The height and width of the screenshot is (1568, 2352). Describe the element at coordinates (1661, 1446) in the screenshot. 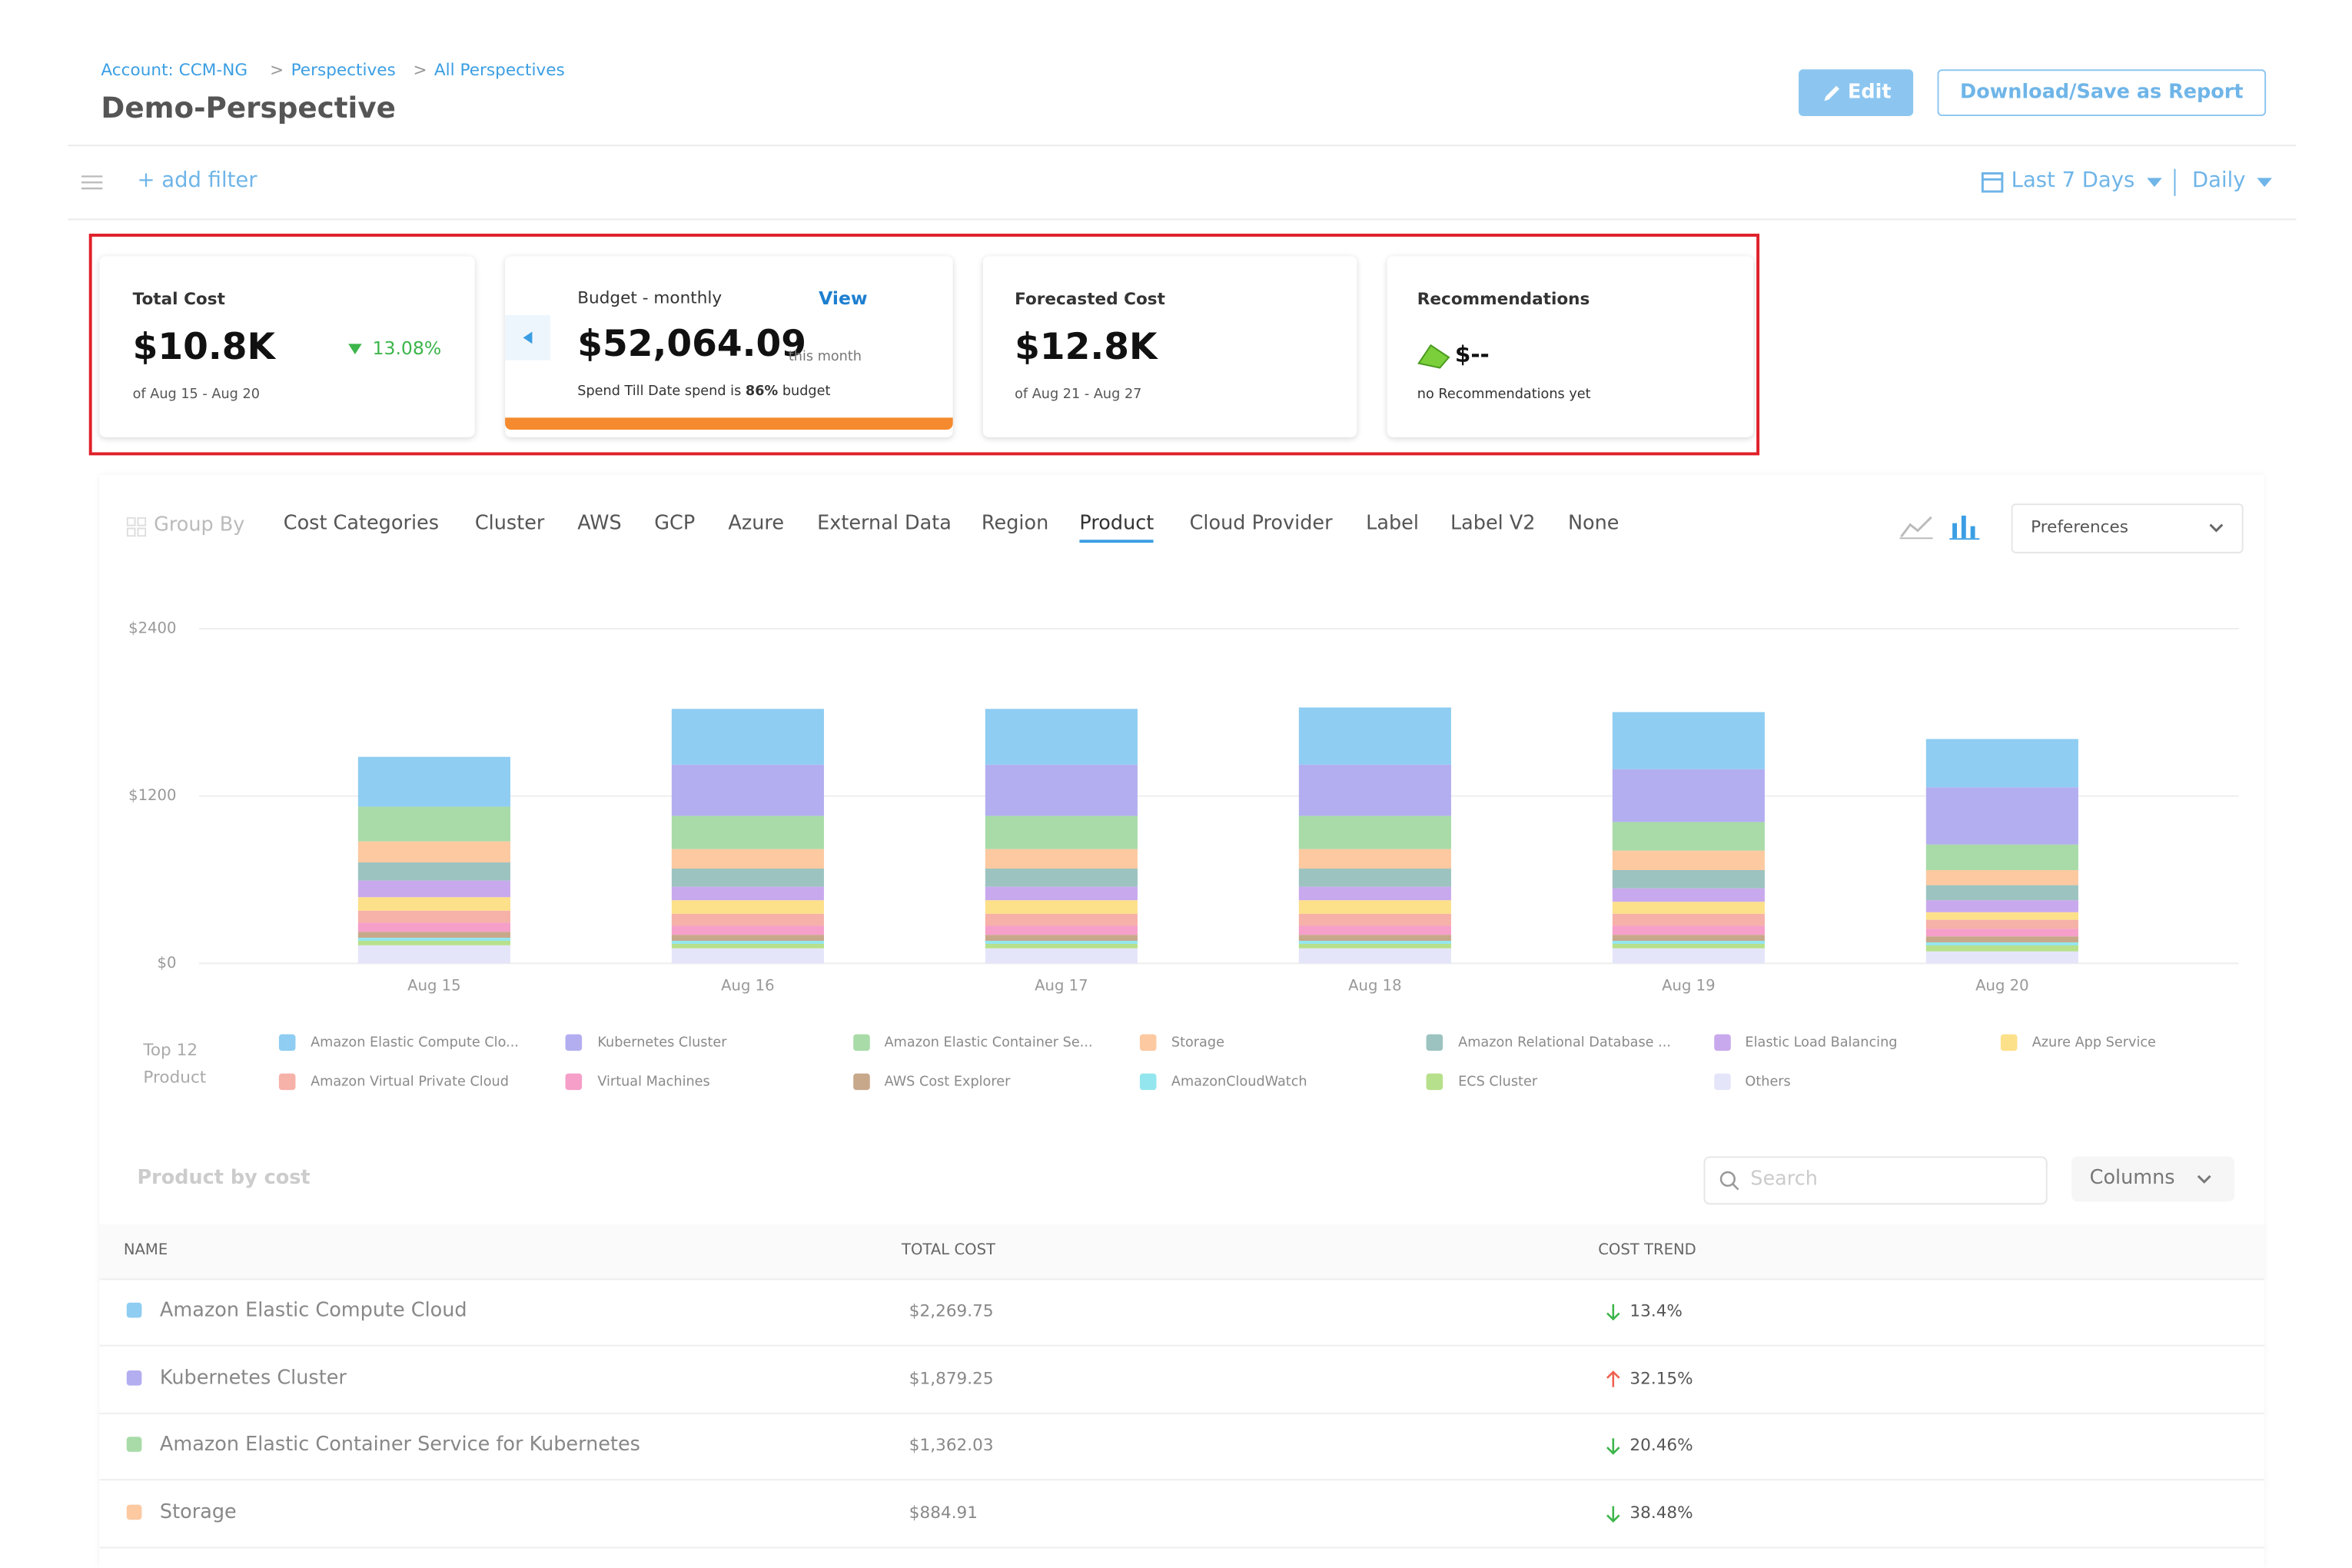

I see `cost-trend: 20.46%` at that location.